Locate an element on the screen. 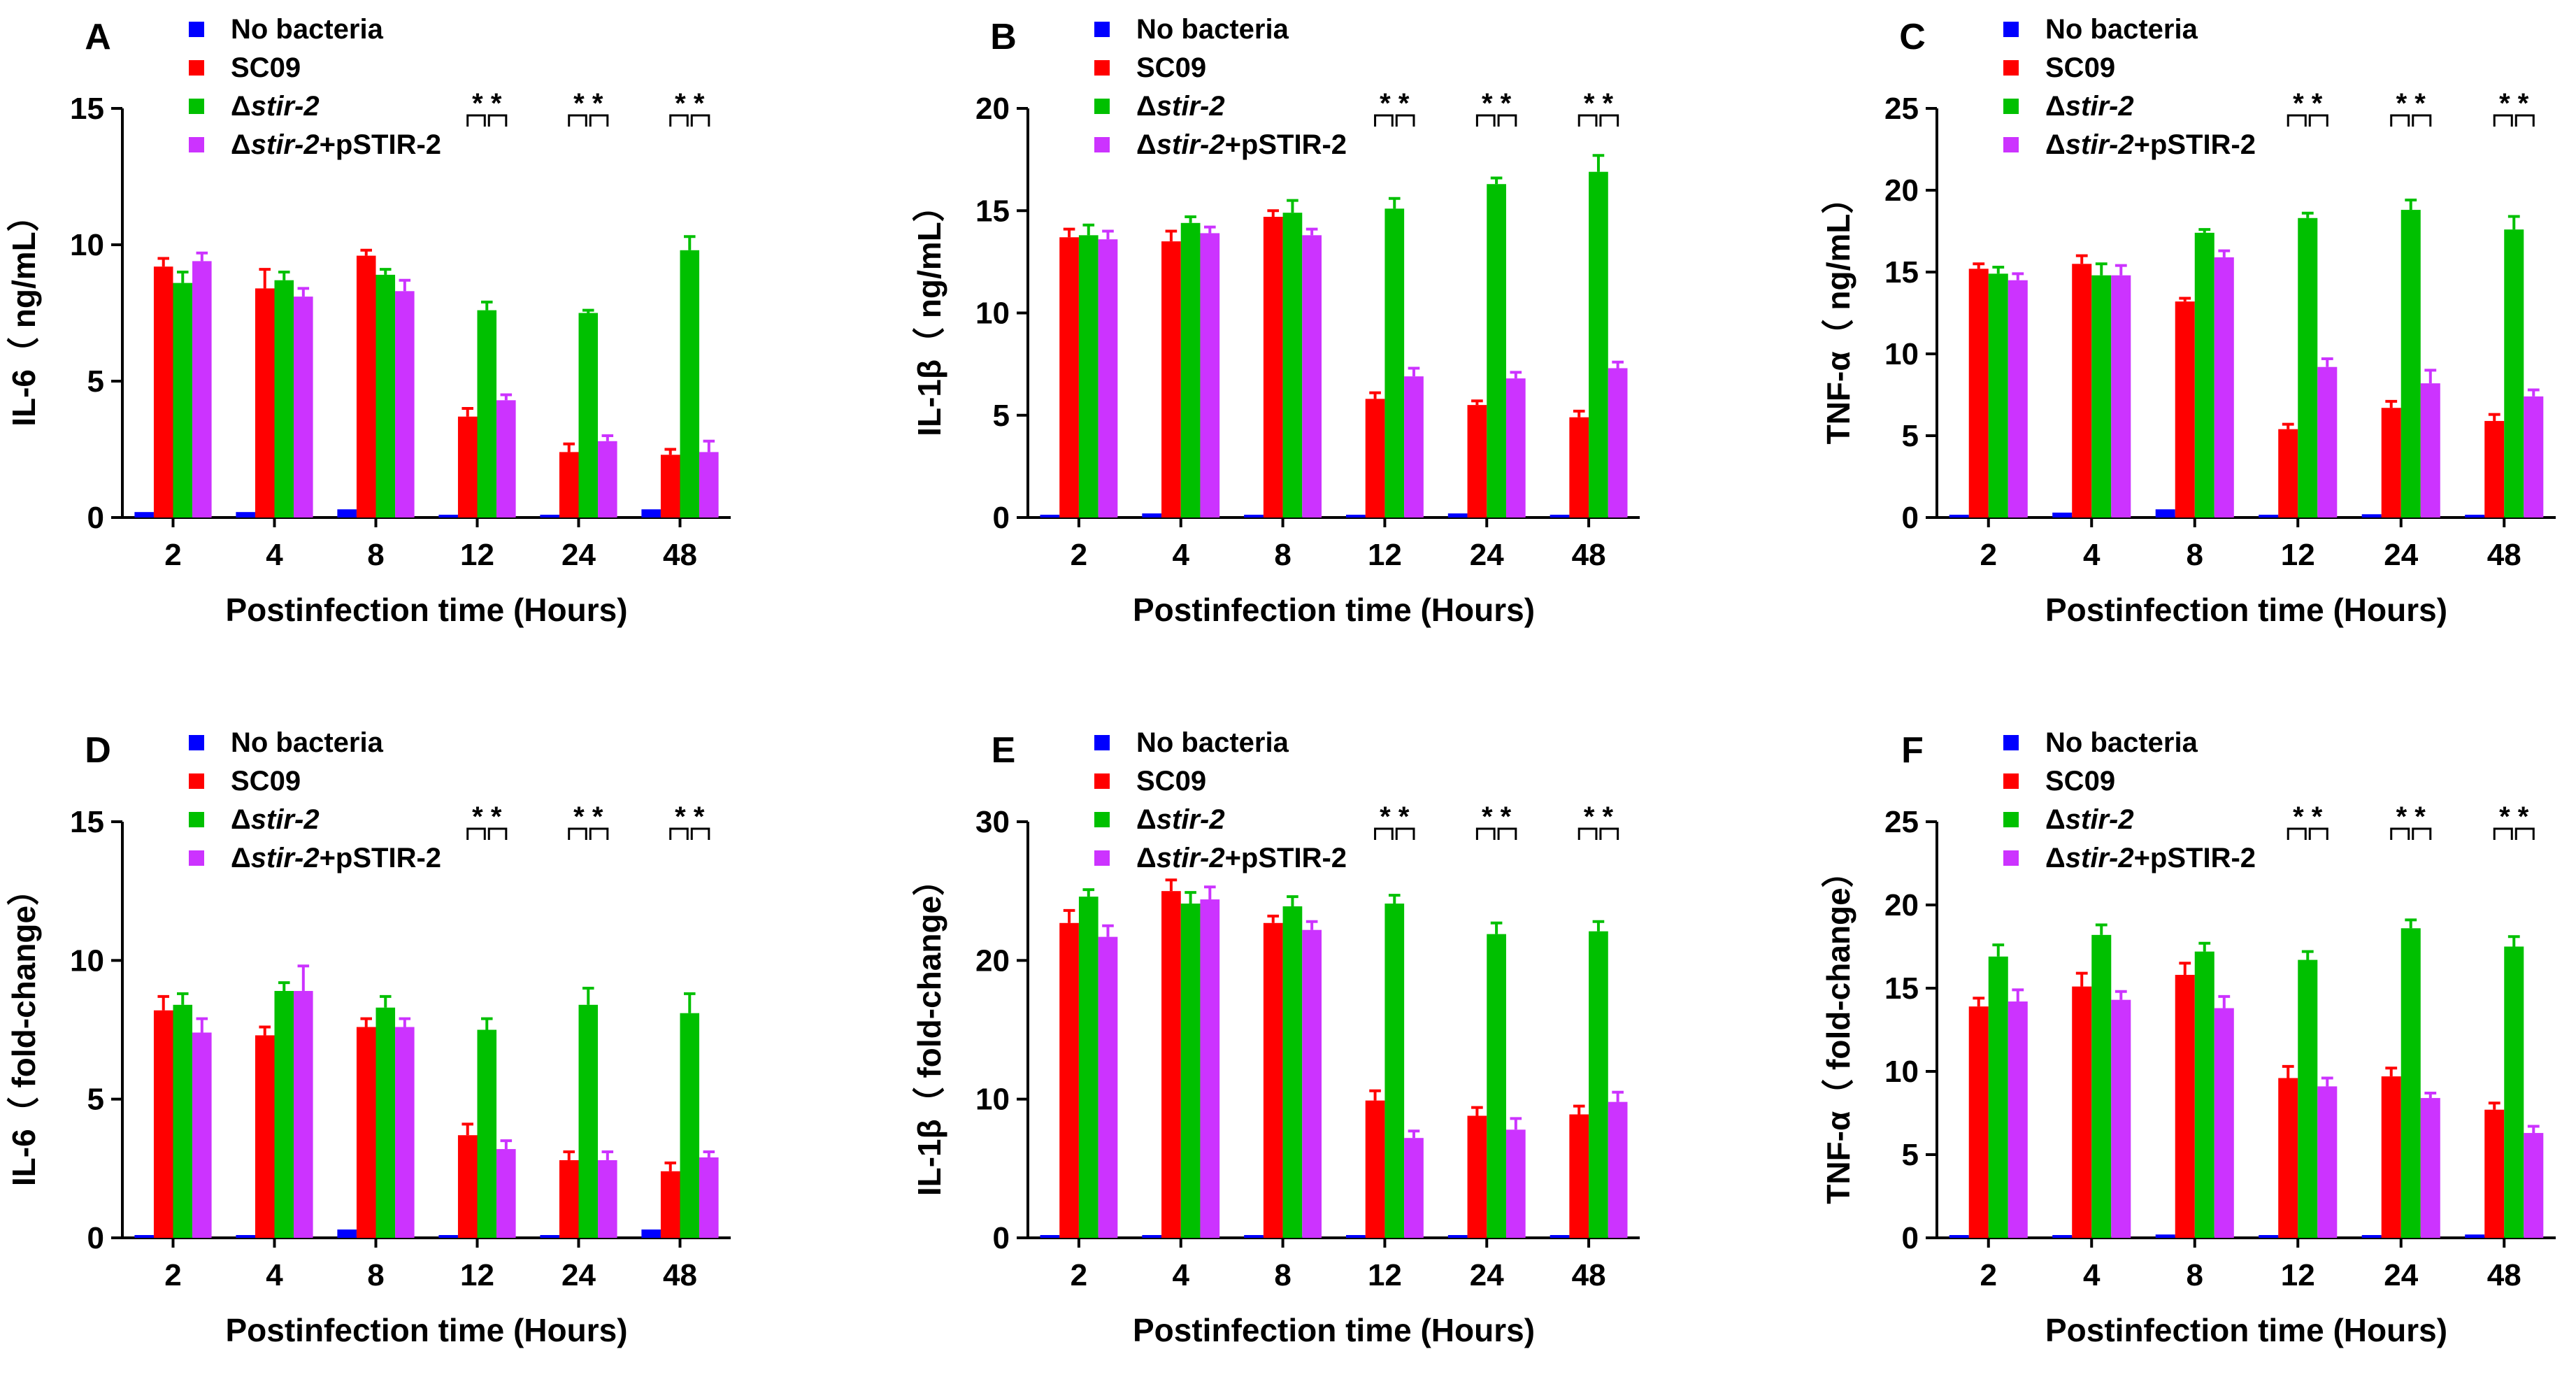 This screenshot has height=1384, width=2576. bar-no-bacteria-2h is located at coordinates (1959, 1236).